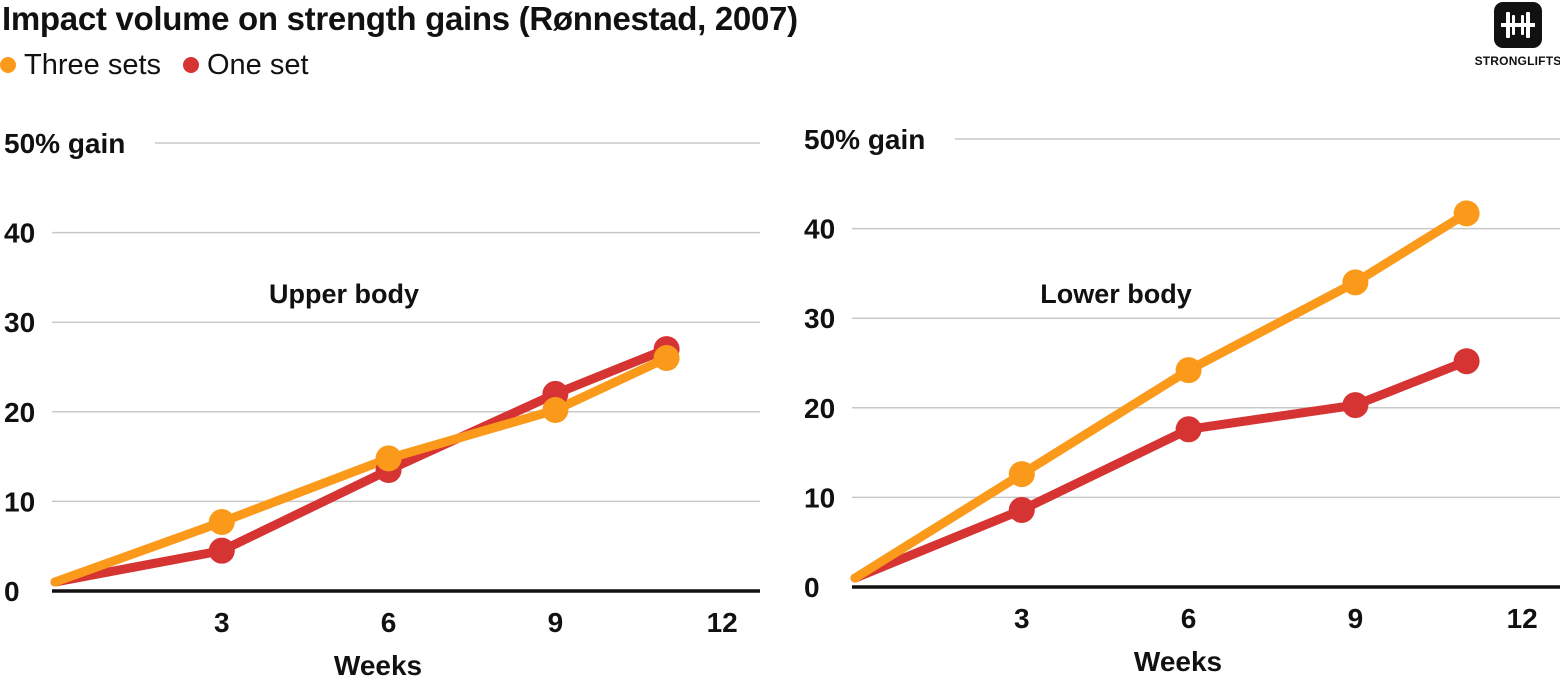 This screenshot has width=1560, height=680. What do you see at coordinates (1161, 469) in the screenshot?
I see `series-line-one-set-lower-body` at bounding box center [1161, 469].